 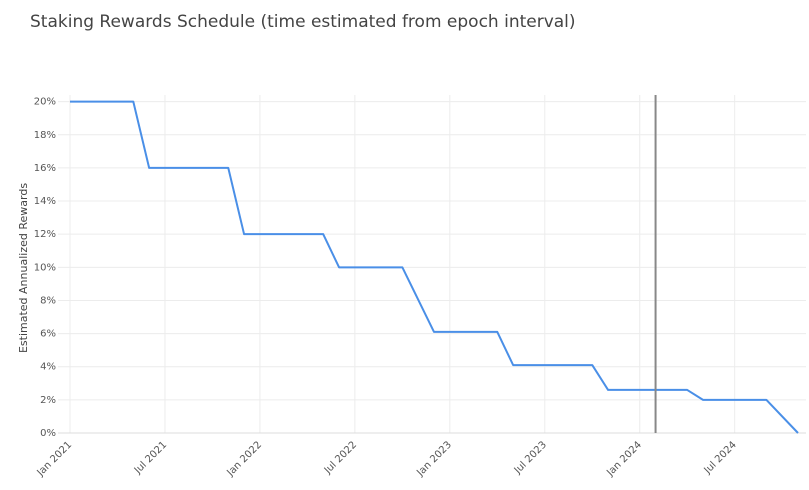 What do you see at coordinates (624, 459) in the screenshot?
I see `x-tick-label: Jan 2024` at bounding box center [624, 459].